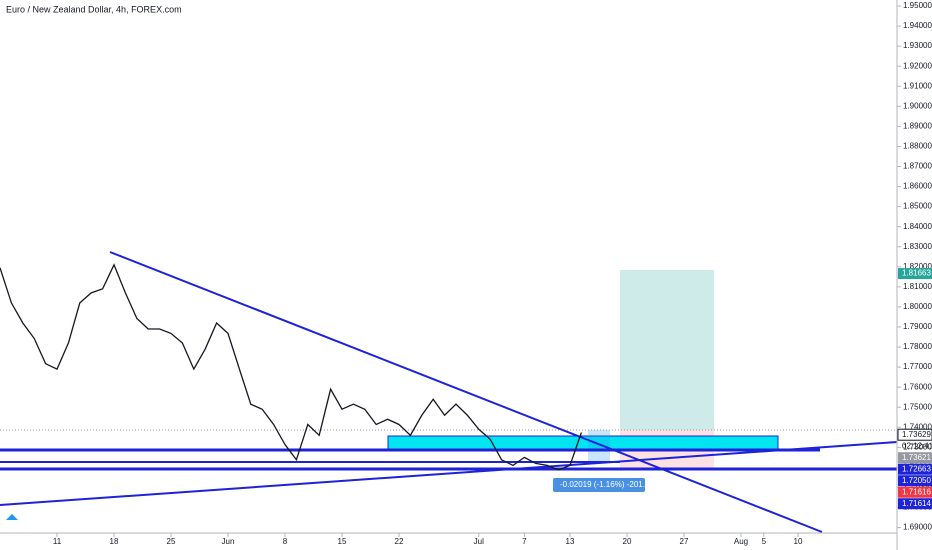 This screenshot has width=932, height=550. What do you see at coordinates (917, 125) in the screenshot?
I see `y-tick-label: 1.89000` at bounding box center [917, 125].